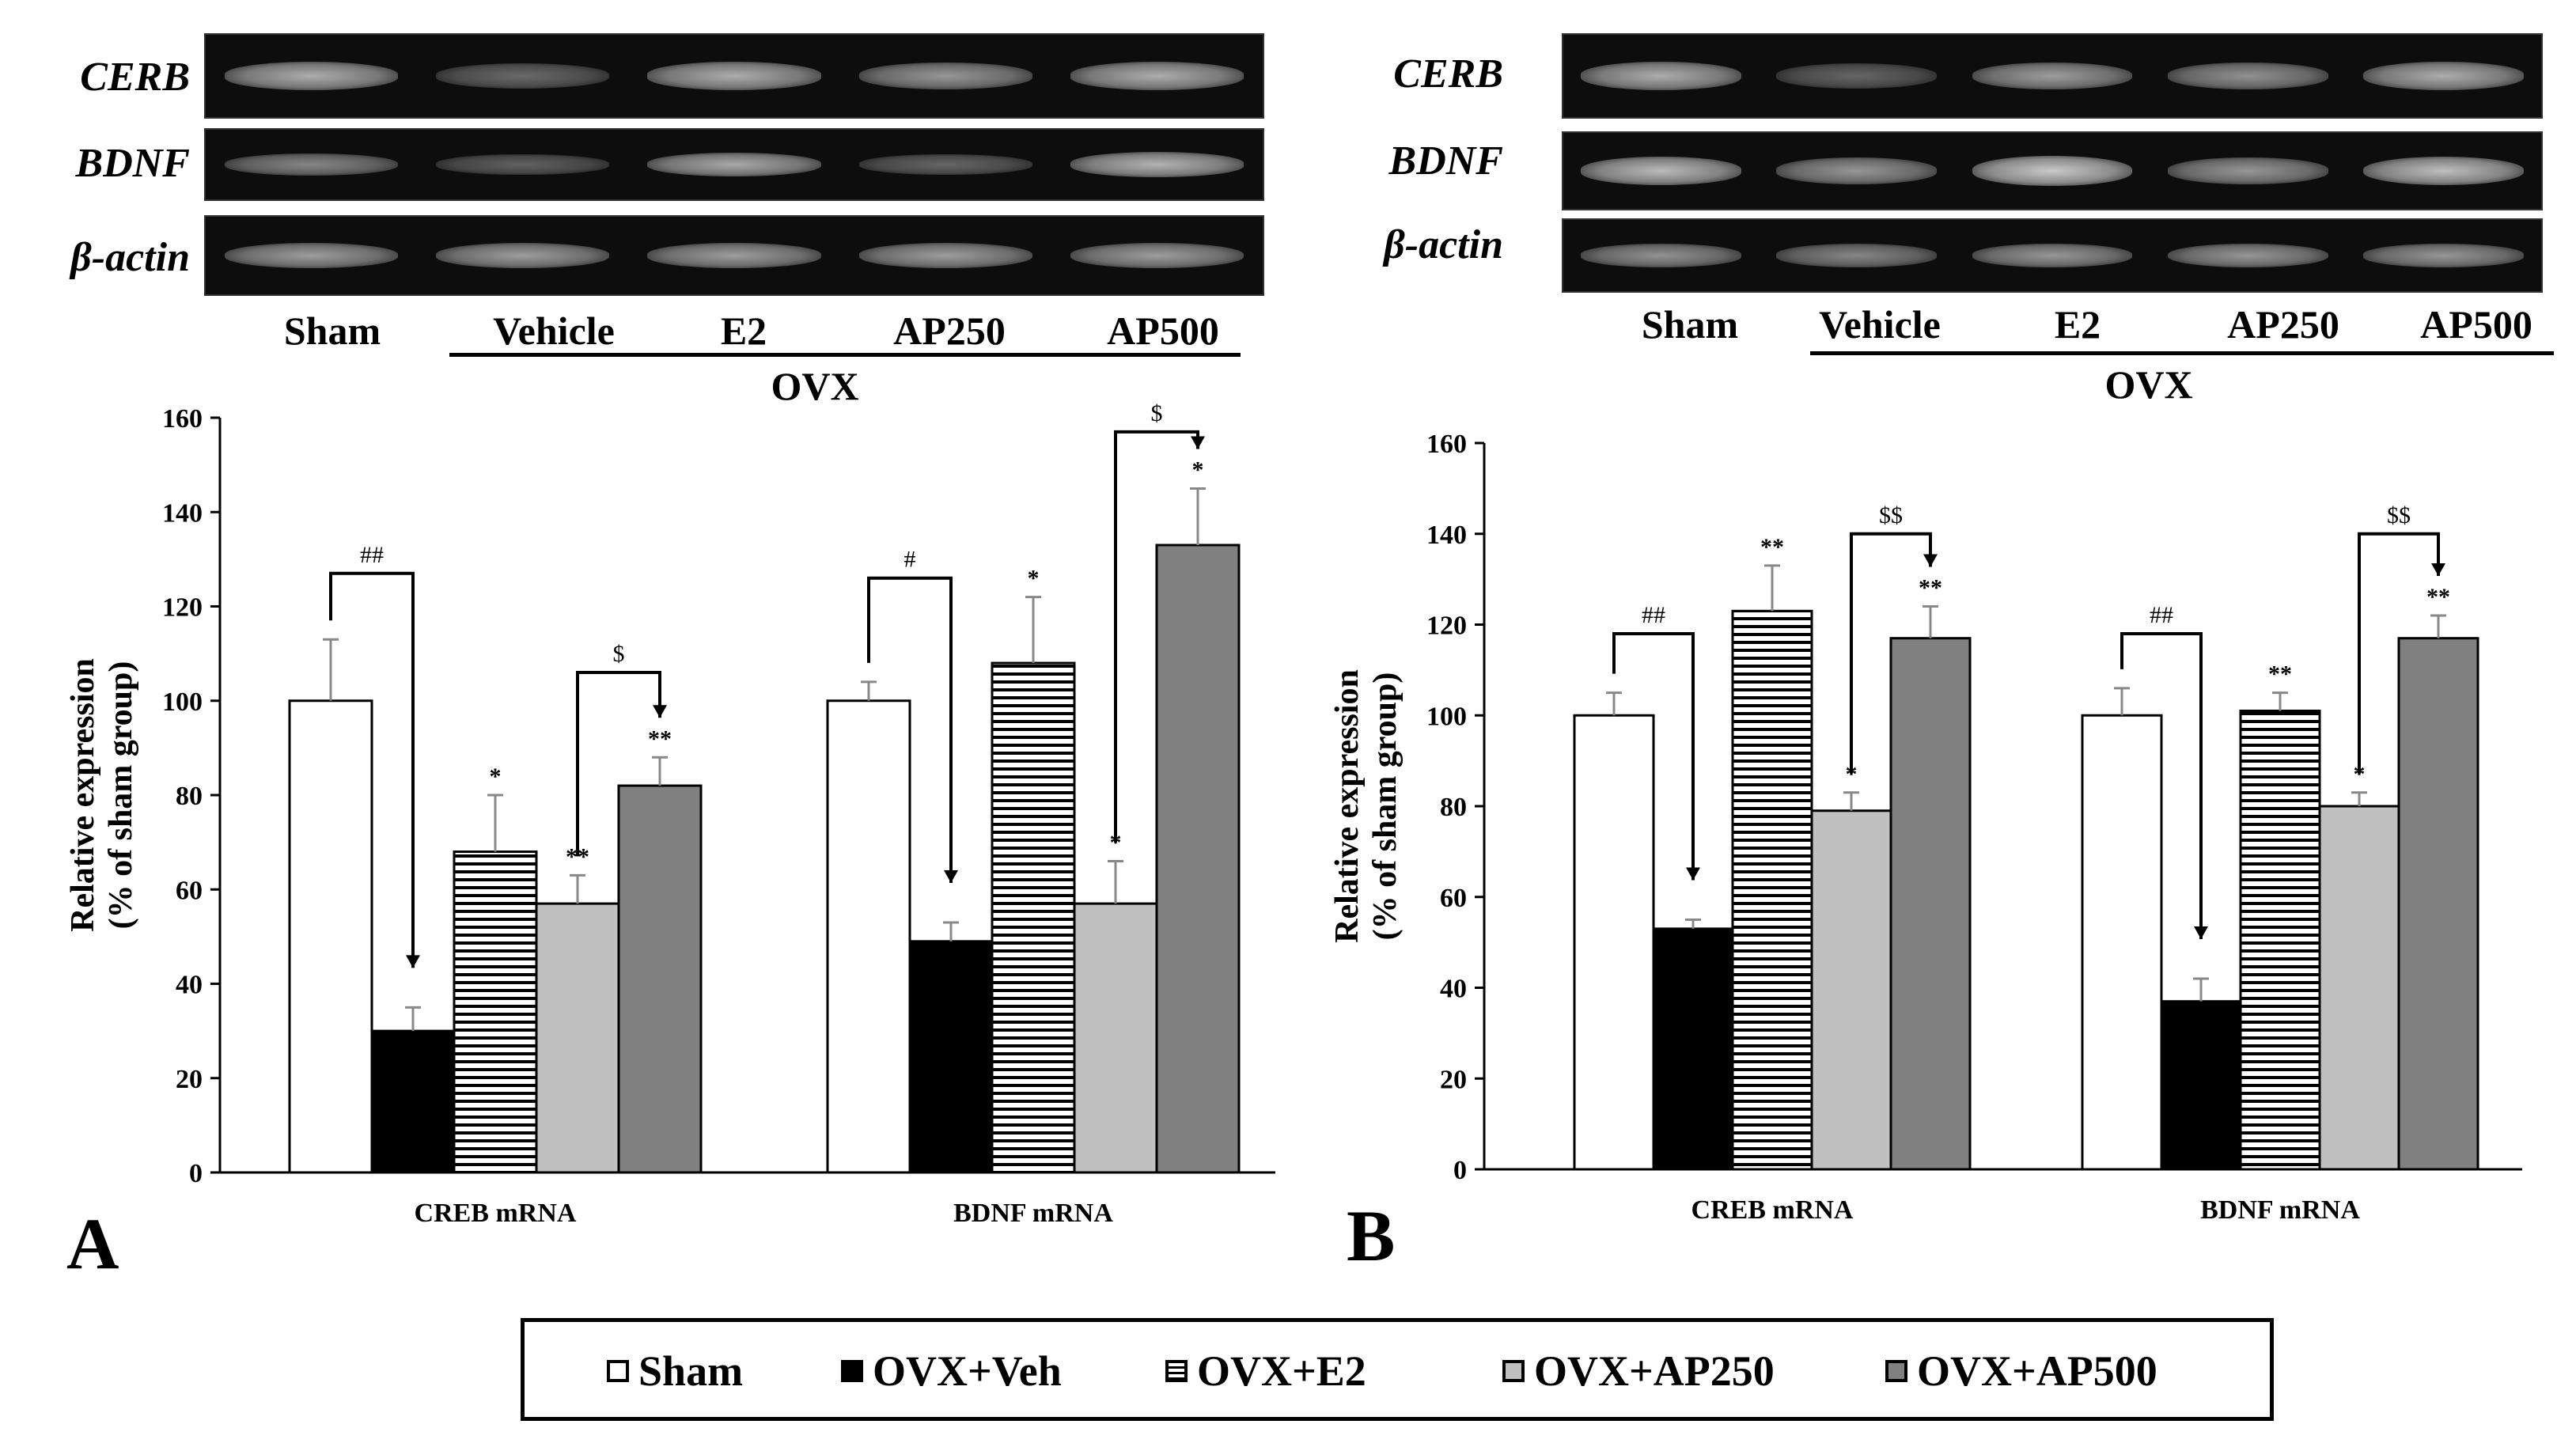 This screenshot has width=2576, height=1447. I want to click on chart-b-category-label-0: CREB mRNA, so click(1772, 1210).